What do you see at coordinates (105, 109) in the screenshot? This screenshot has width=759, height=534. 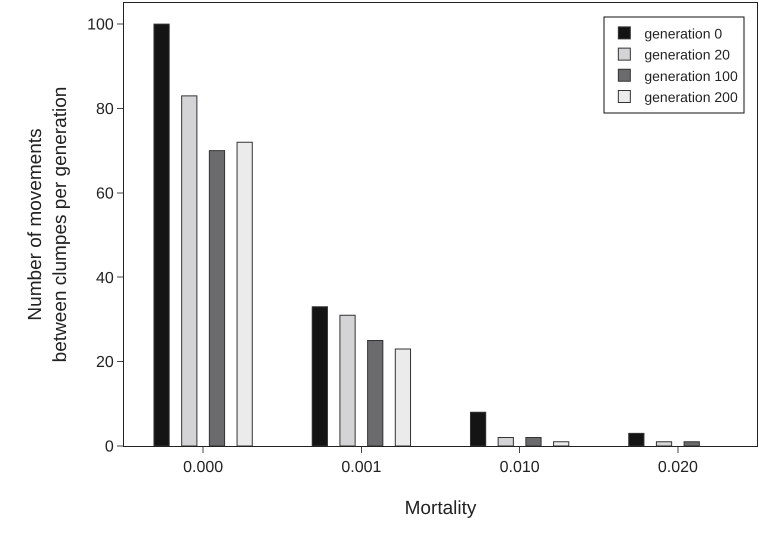 I see `y-tick-label: 80` at bounding box center [105, 109].